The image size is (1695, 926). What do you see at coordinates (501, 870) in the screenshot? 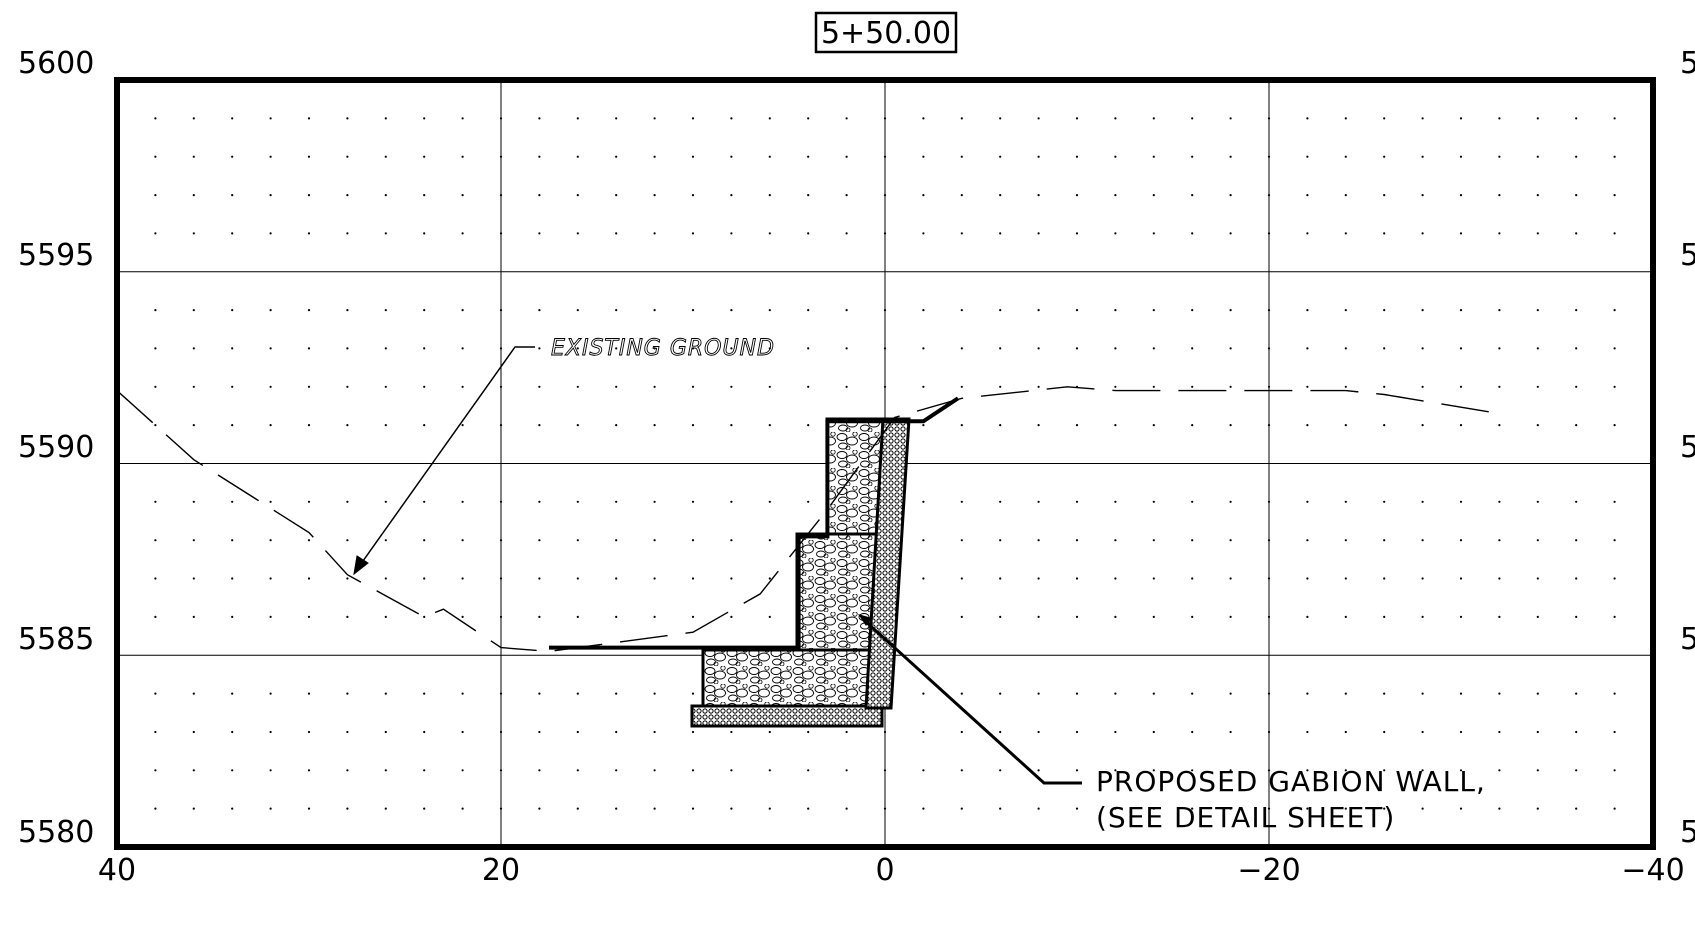
I see `x-tick-label: 20` at bounding box center [501, 870].